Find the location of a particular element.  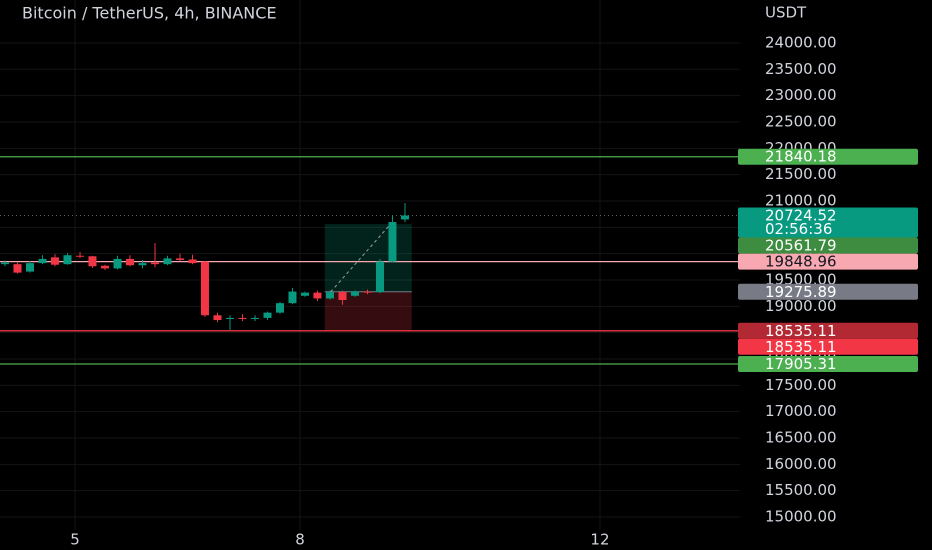

price-label: 19848.96 is located at coordinates (801, 262).